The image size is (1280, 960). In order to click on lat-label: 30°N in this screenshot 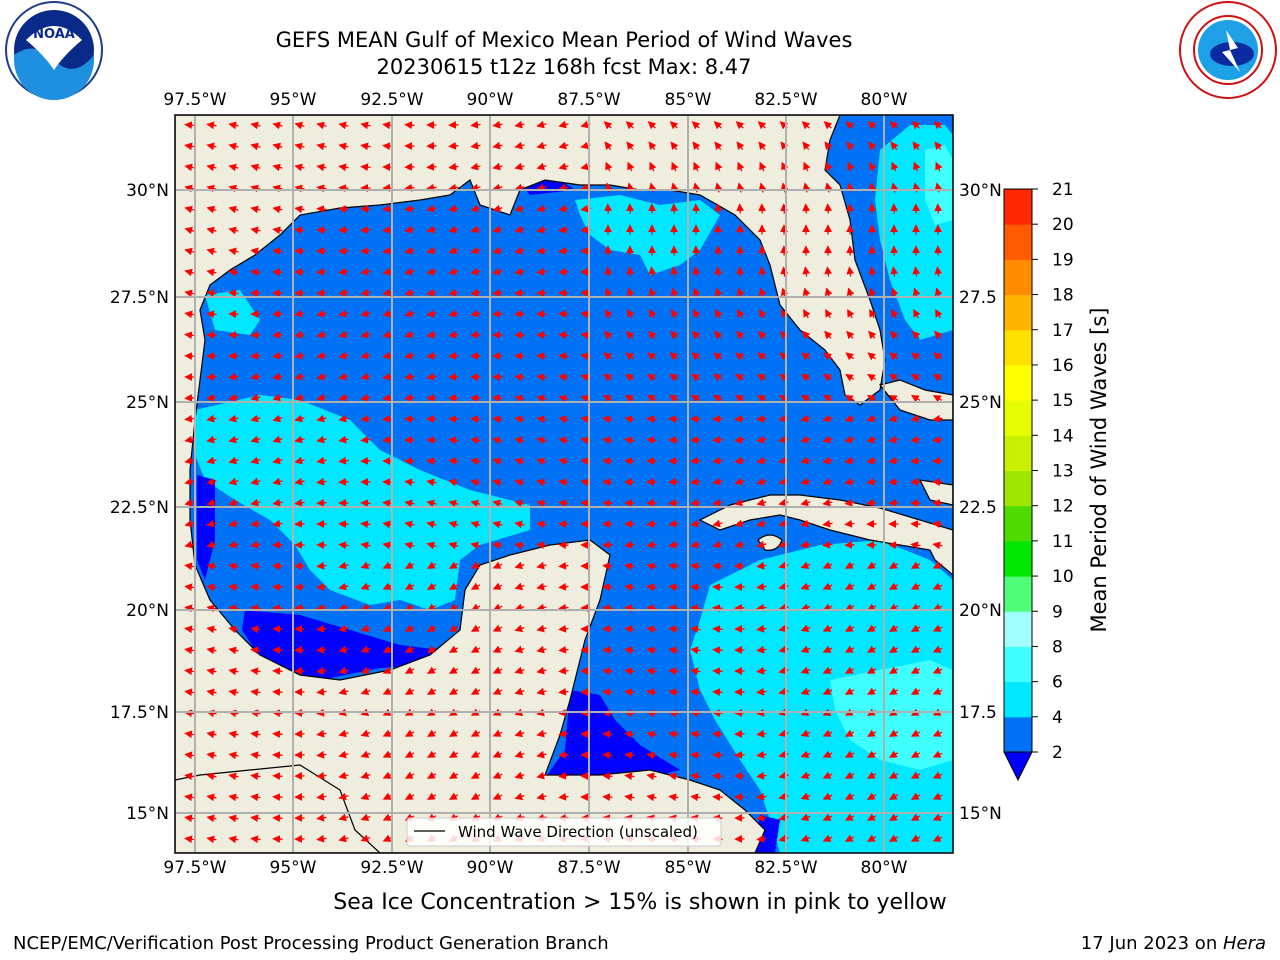, I will do `click(147, 191)`.